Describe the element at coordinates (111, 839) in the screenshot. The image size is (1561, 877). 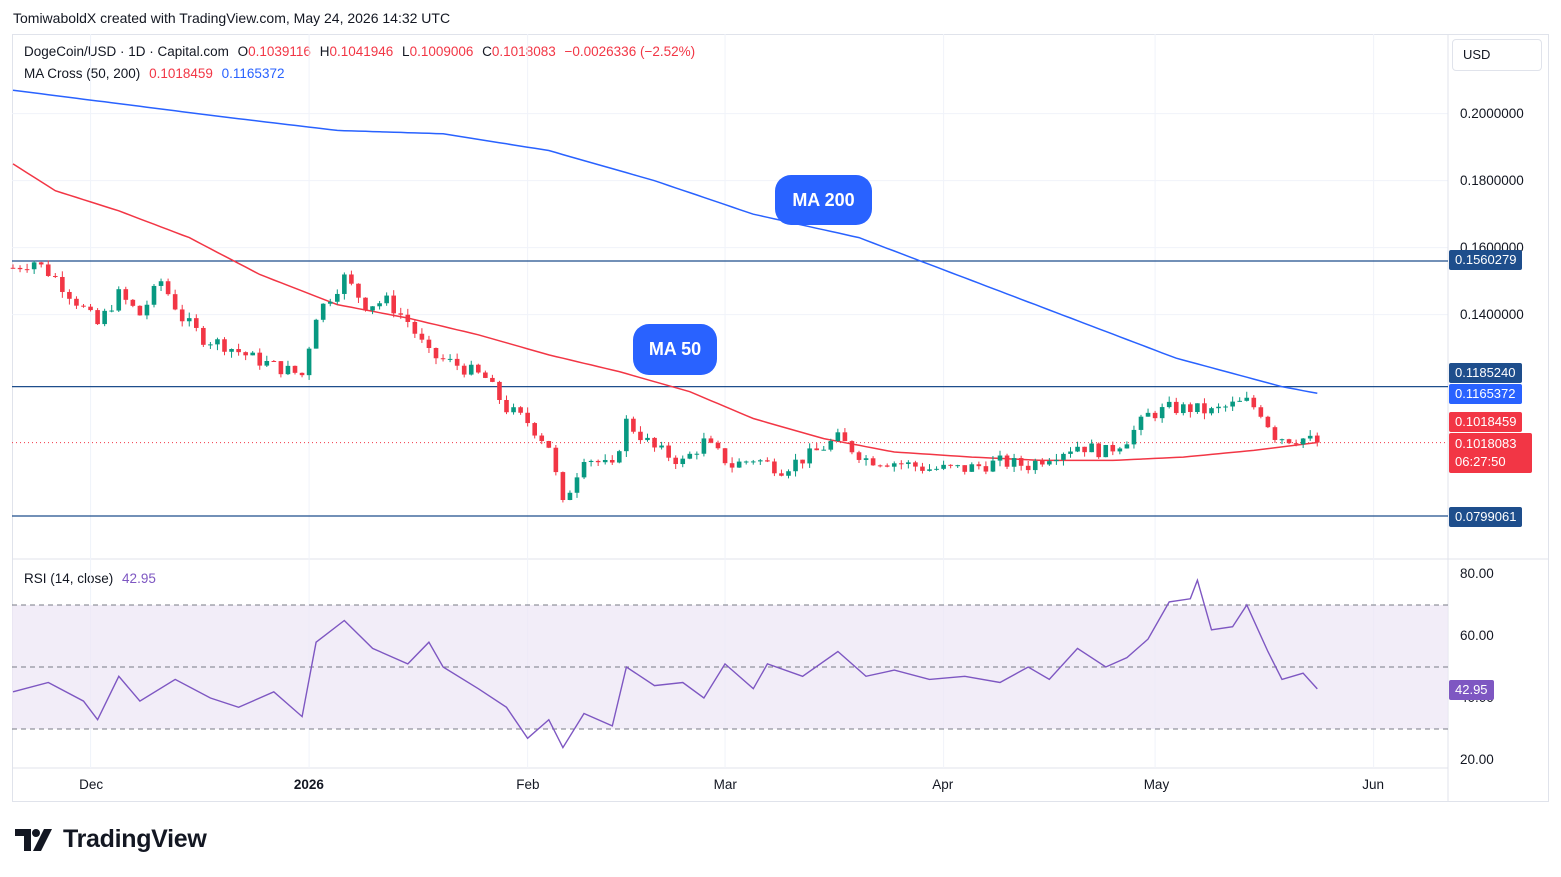
I see `tradingview-logo: TradingView` at that location.